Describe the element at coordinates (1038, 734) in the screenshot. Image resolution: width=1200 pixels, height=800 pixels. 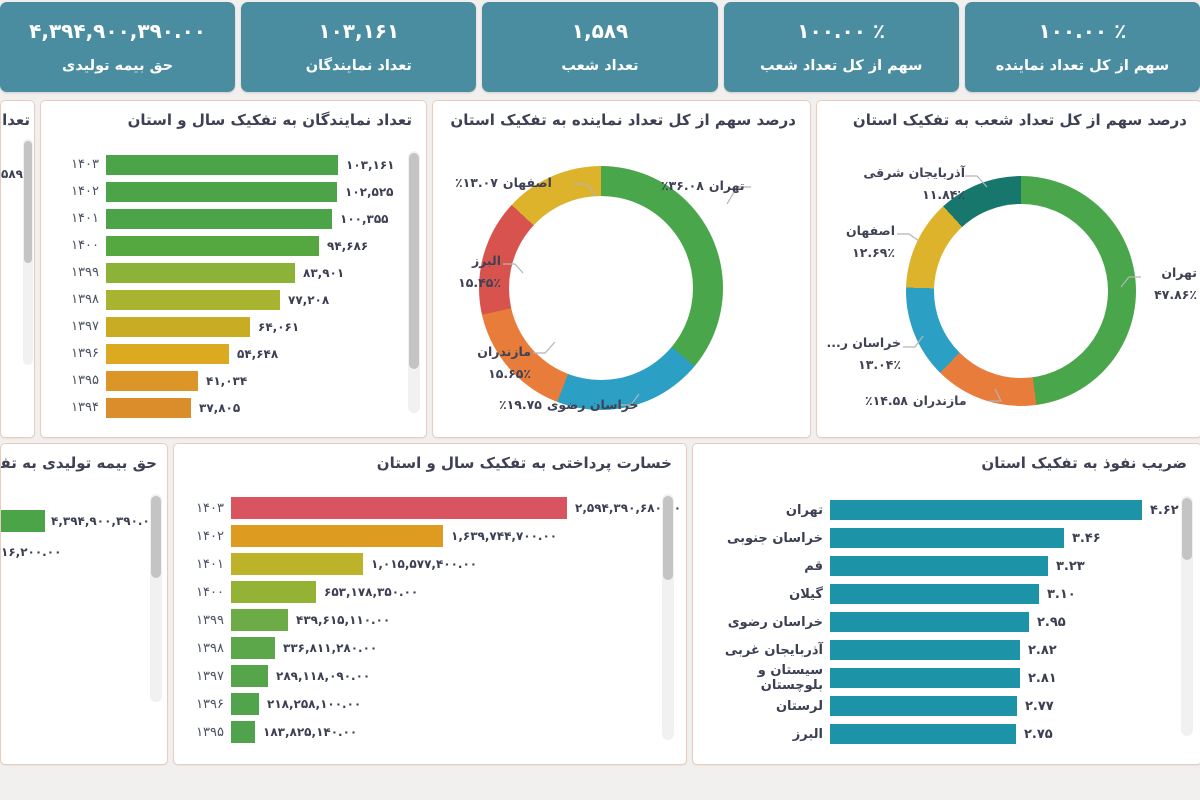
I see `value-label: ۲.۷۵` at that location.